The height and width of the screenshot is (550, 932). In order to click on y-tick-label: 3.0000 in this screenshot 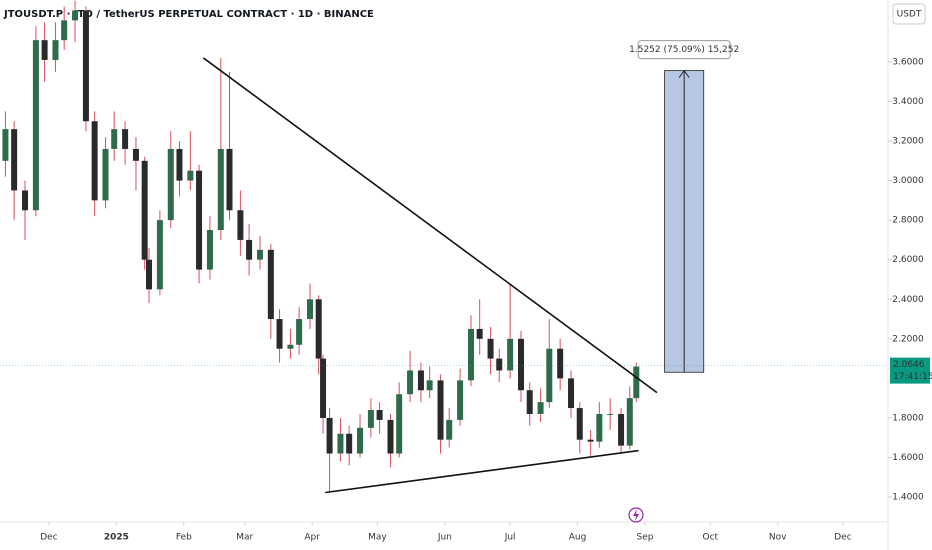, I will do `click(908, 181)`.